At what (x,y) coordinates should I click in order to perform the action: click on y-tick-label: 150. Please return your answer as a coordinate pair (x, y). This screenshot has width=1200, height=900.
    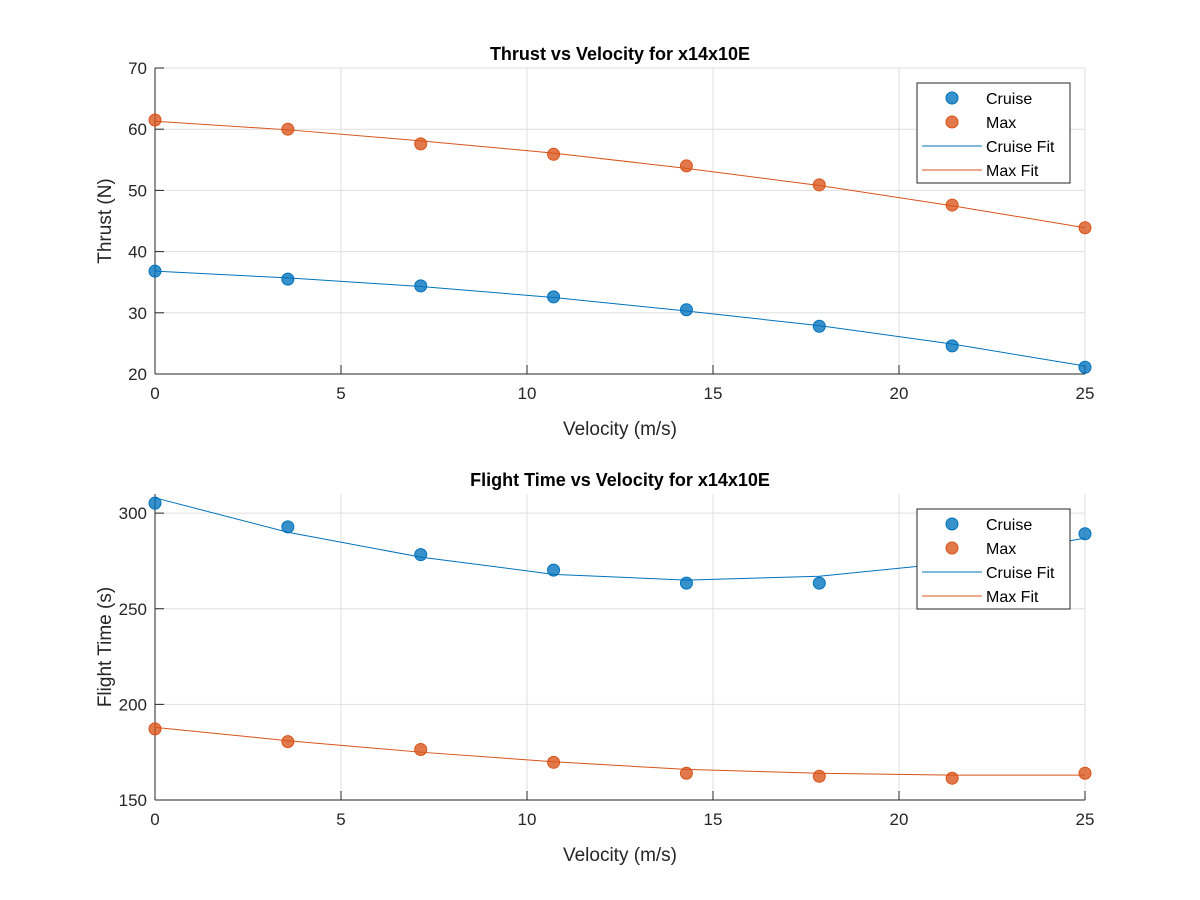
    Looking at the image, I should click on (133, 800).